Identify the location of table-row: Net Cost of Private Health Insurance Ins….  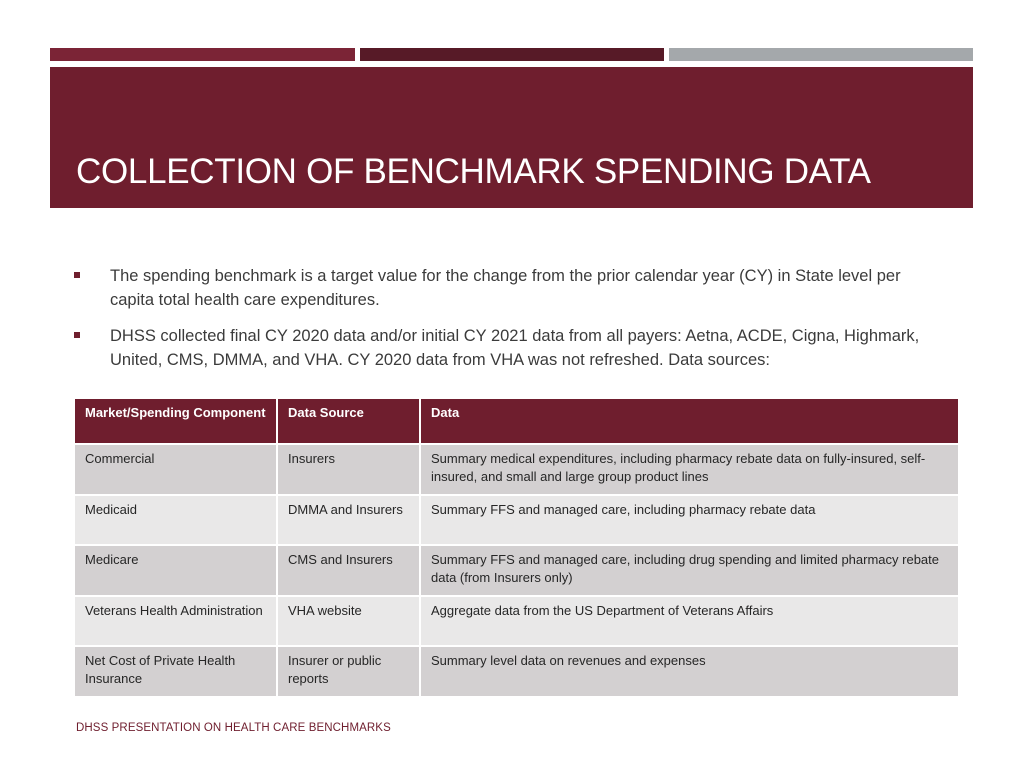
(517, 672).